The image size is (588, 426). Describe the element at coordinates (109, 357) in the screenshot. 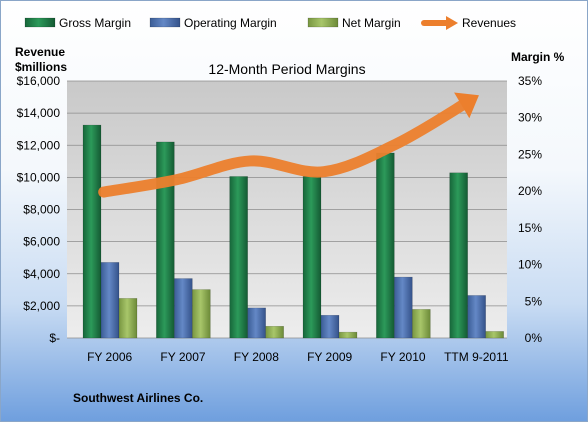

I see `category-label: FY 2006` at that location.